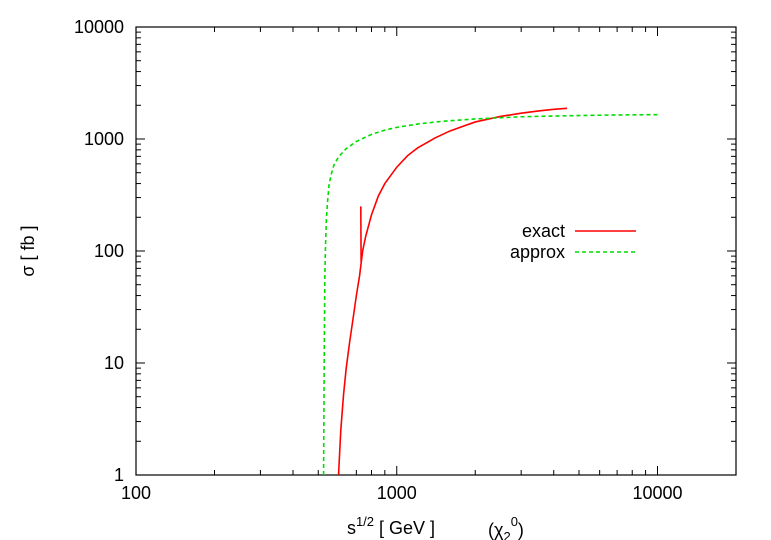 Image resolution: width=771 pixels, height=540 pixels. Describe the element at coordinates (114, 363) in the screenshot. I see `y-tick-label: 10` at that location.